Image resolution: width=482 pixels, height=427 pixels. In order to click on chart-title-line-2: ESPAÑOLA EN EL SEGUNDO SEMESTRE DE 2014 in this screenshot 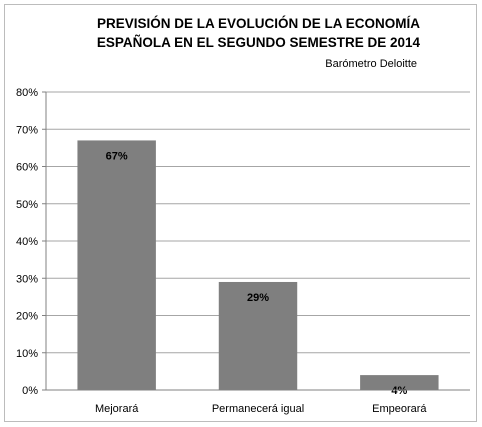, I will do `click(258, 42)`.